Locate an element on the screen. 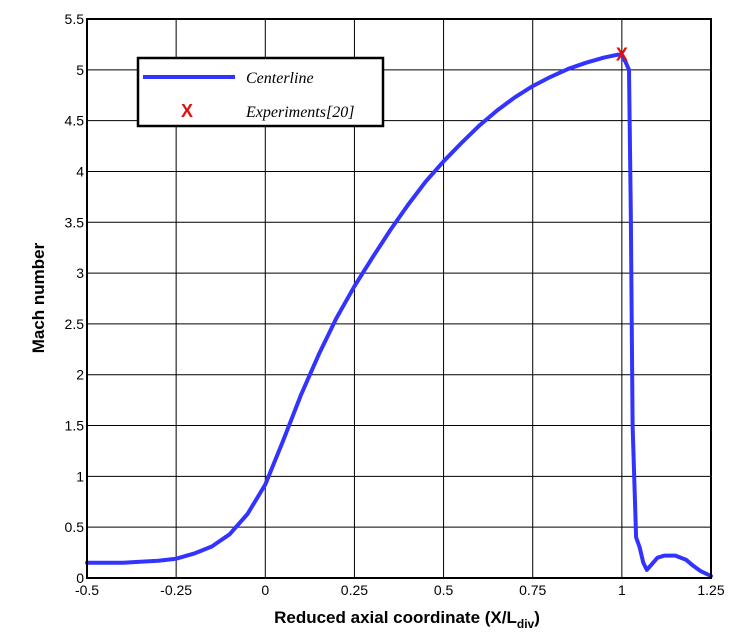  x-tick-label: 0.25 is located at coordinates (354, 590).